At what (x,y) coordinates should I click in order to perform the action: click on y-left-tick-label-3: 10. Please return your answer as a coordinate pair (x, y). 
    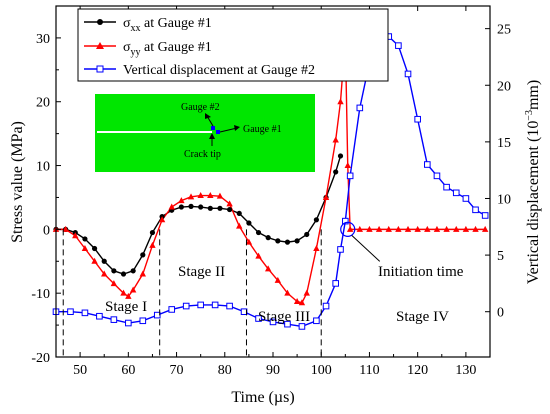
    Looking at the image, I should click on (43, 167).